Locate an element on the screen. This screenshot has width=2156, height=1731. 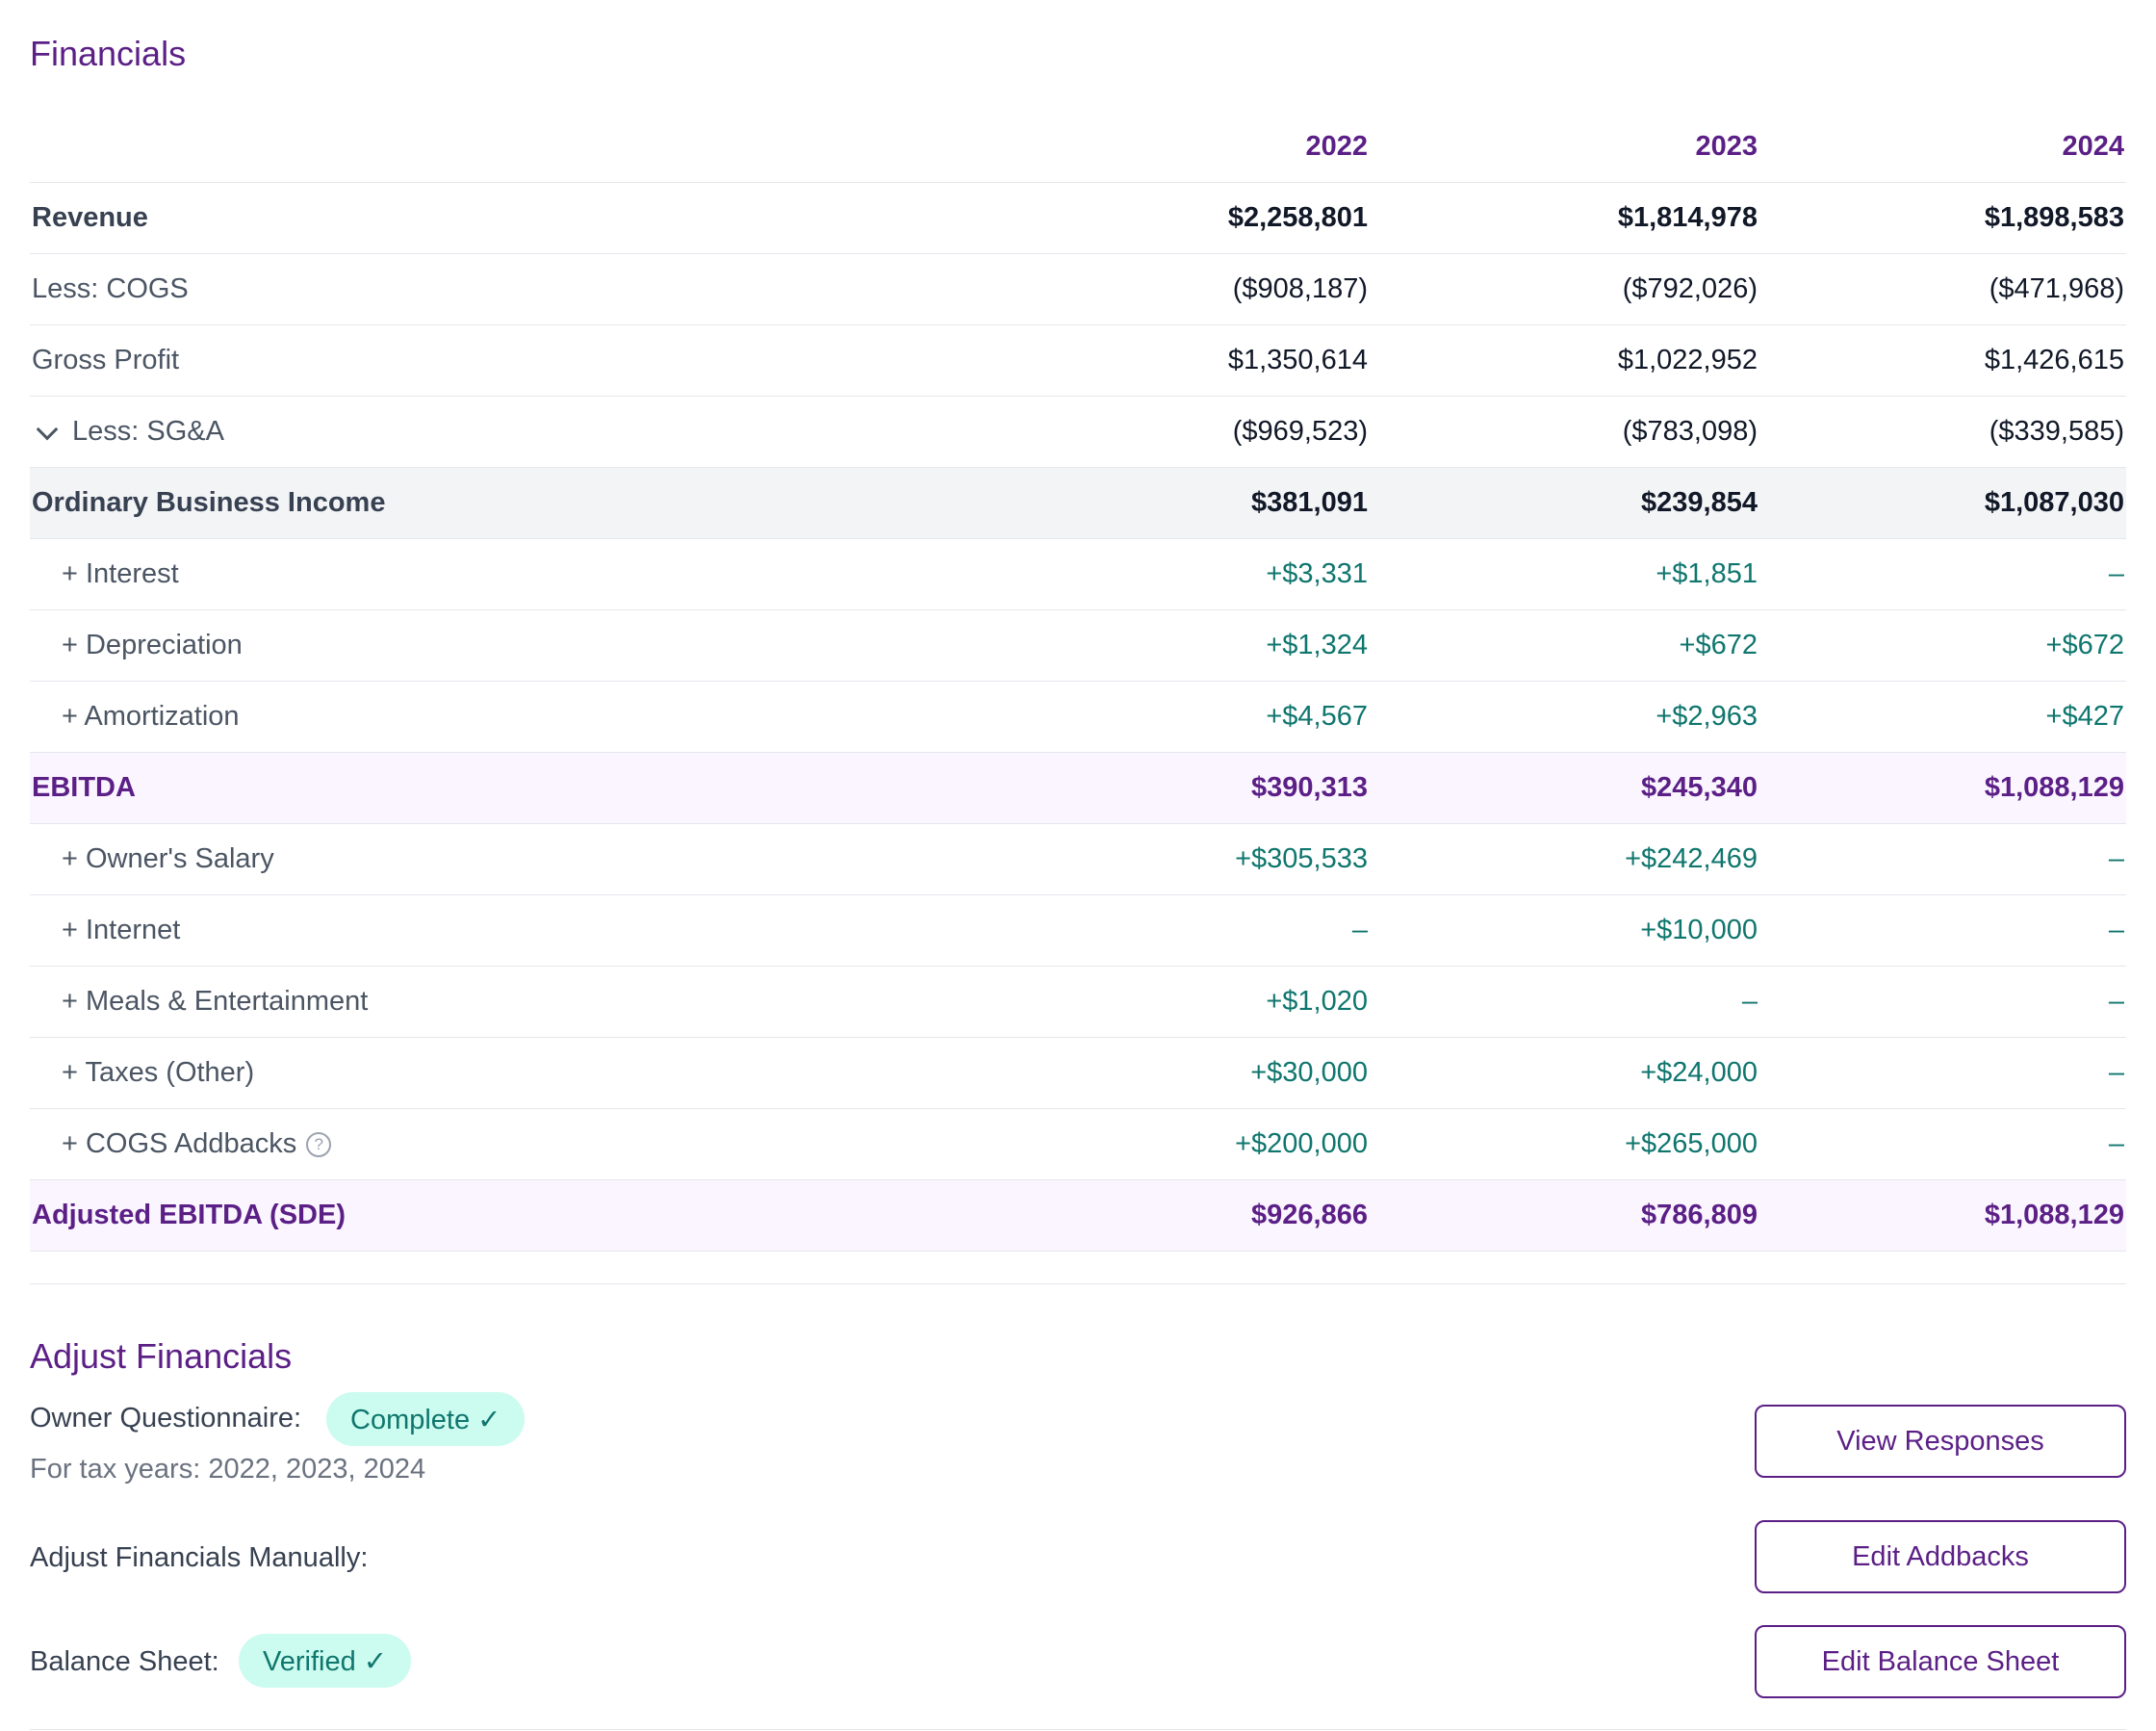
questionnaire-status-badge: Complete ✓ is located at coordinates (426, 1419).